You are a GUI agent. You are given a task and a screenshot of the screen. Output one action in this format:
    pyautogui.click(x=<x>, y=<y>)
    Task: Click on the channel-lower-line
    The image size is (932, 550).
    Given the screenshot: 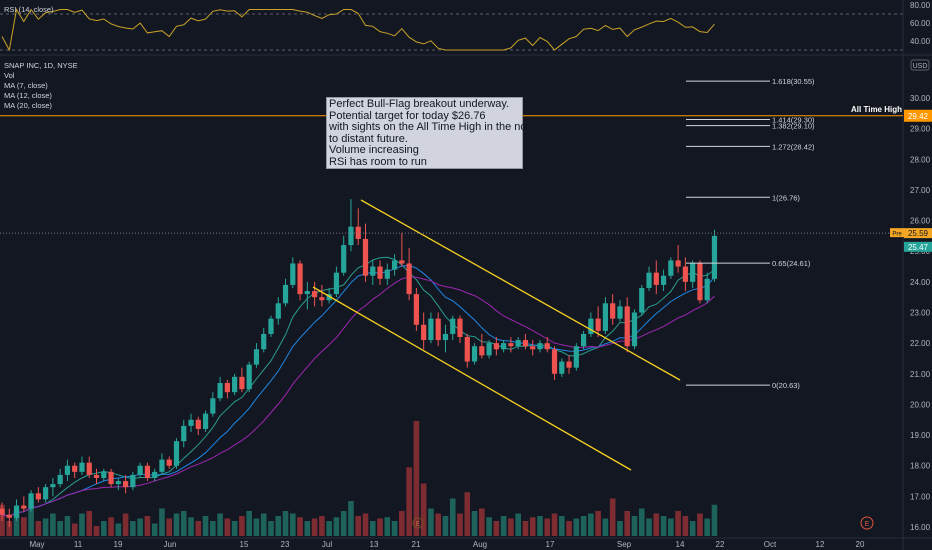 What is the action you would take?
    pyautogui.click(x=472, y=378)
    